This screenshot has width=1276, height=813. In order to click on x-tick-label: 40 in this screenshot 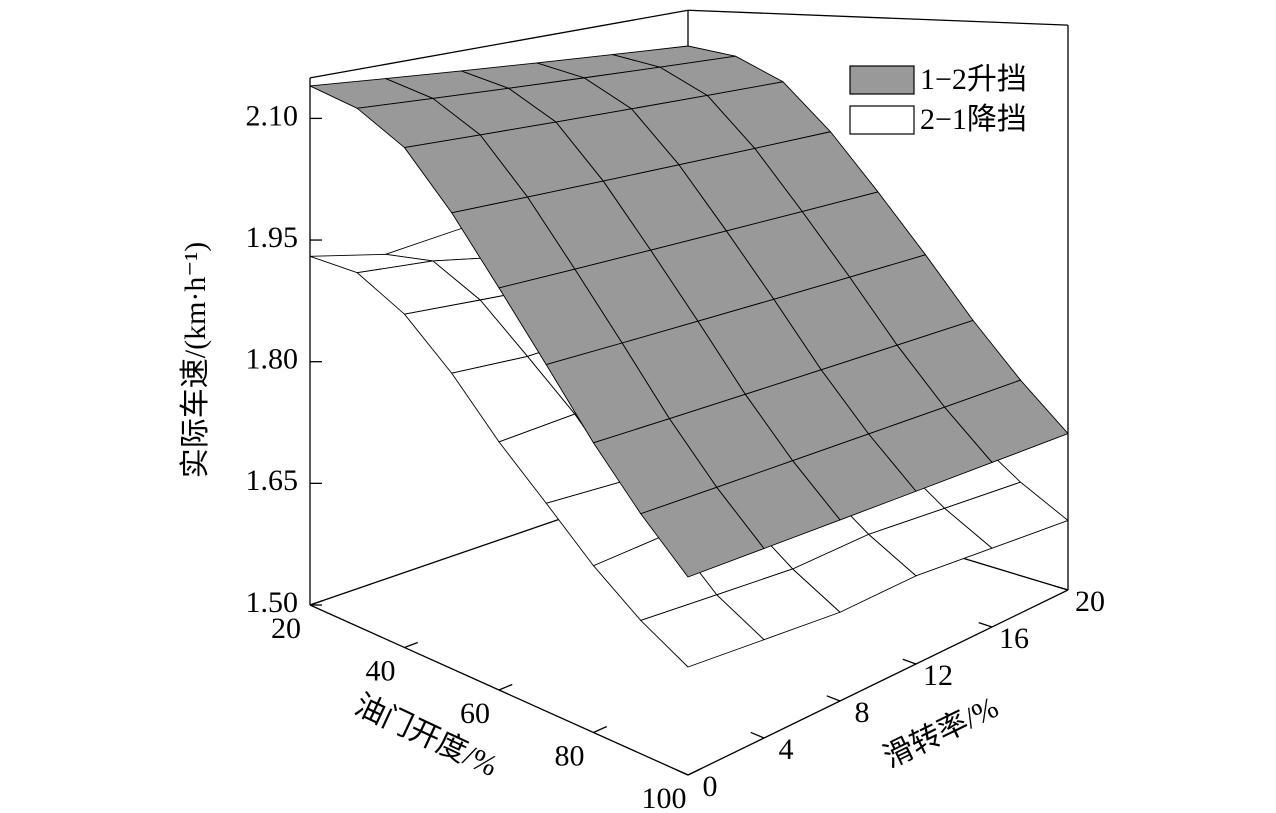, I will do `click(381, 670)`.